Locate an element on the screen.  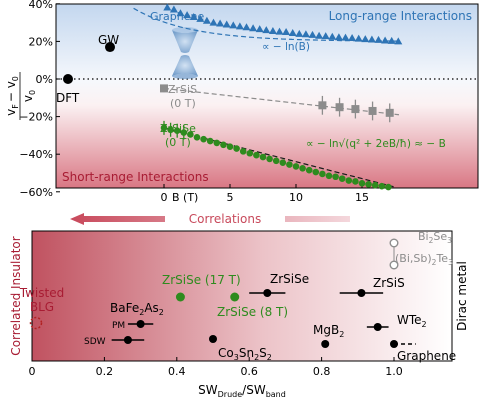
point-co3sn2s2 is located at coordinates (213, 339).